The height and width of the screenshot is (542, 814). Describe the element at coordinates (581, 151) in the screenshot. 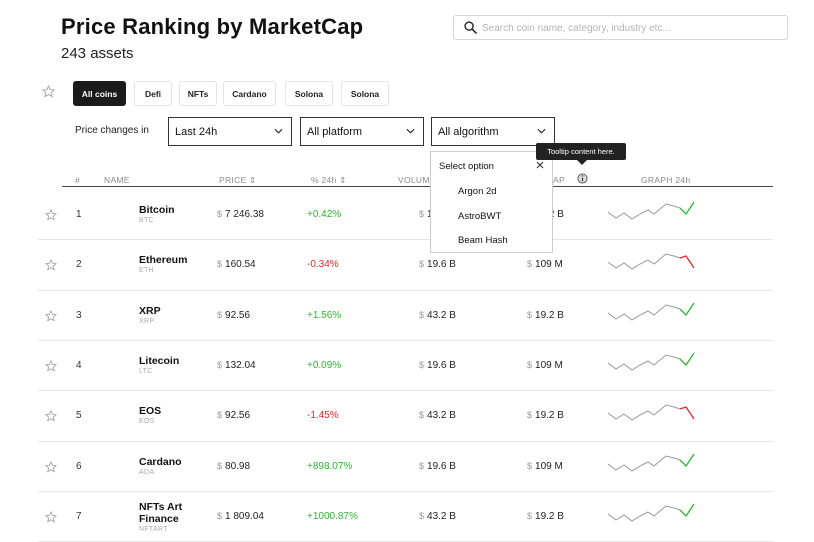

I see `tooltip: Tooltip content here.` at that location.